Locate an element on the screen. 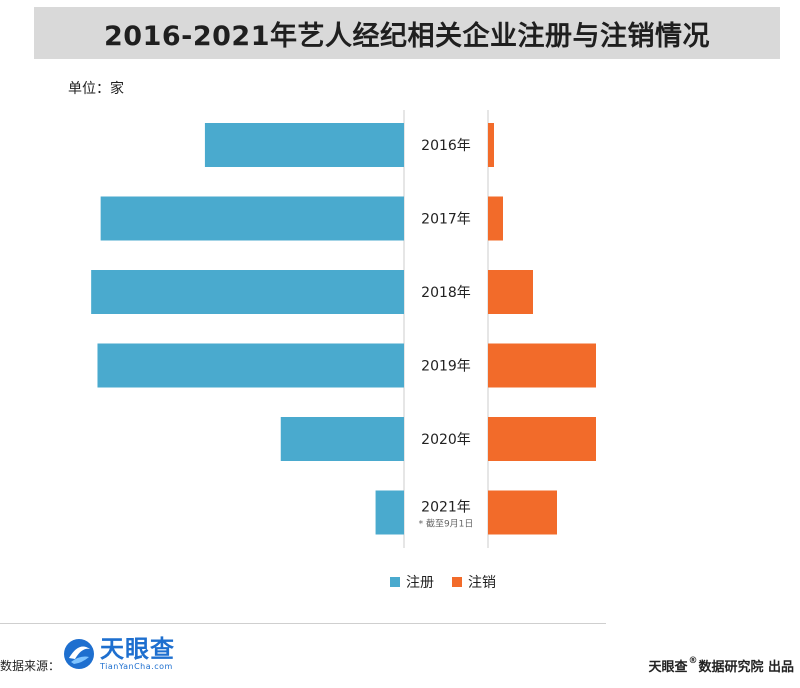  category-label-5: 2021年 is located at coordinates (446, 508).